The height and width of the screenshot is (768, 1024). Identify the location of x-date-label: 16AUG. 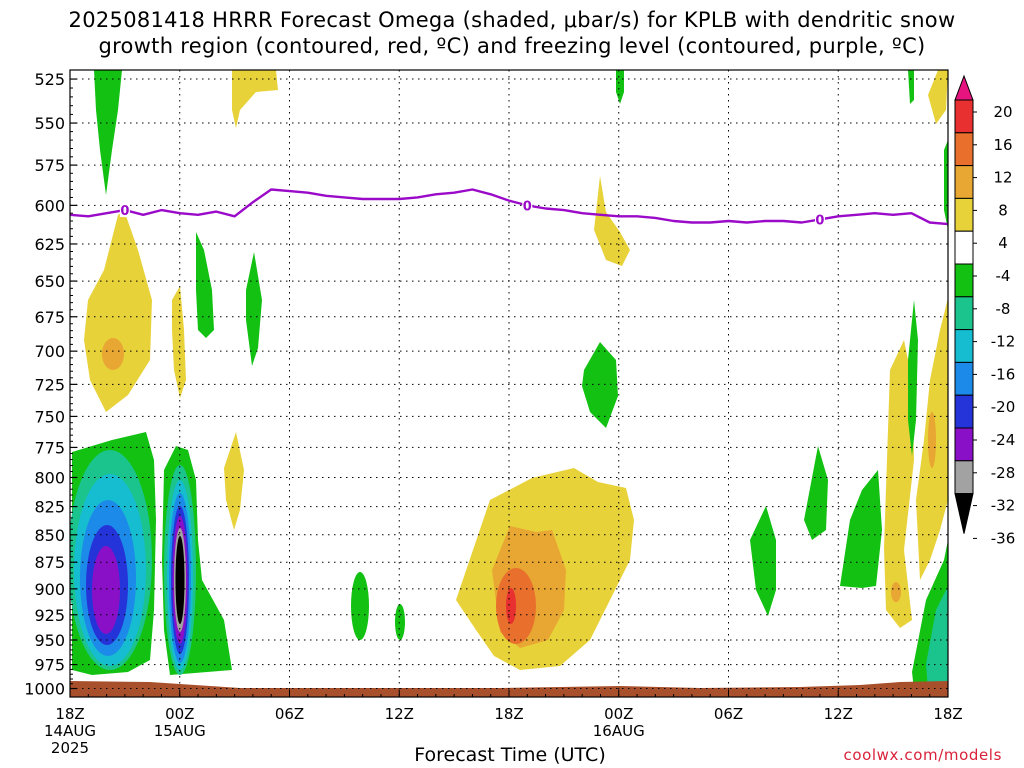
(619, 731).